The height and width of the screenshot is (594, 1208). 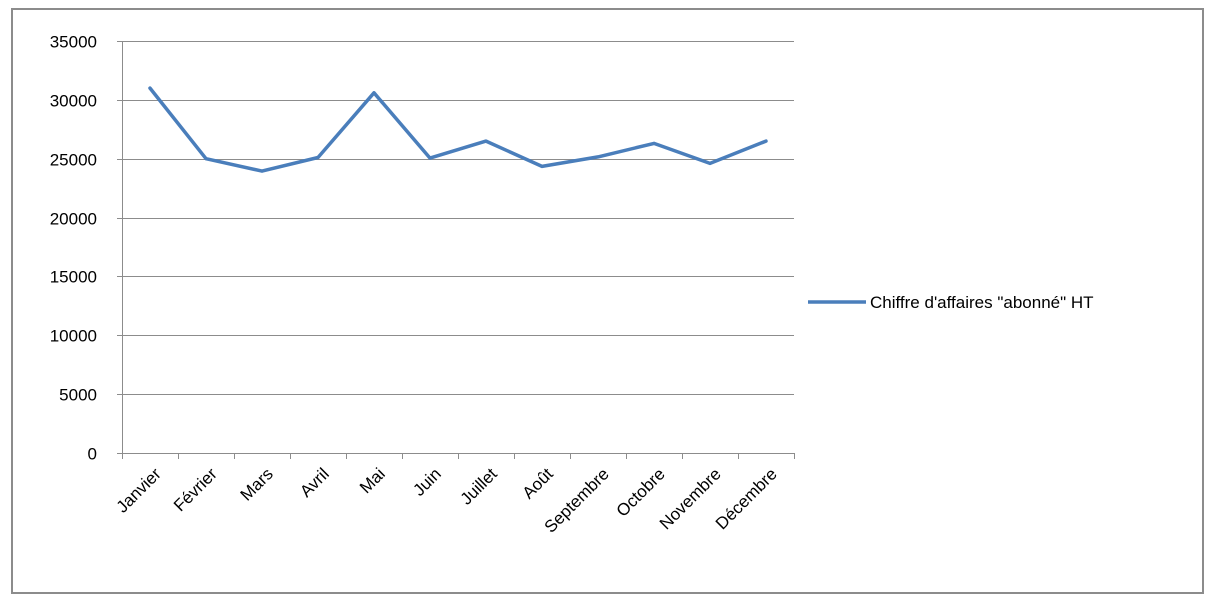 What do you see at coordinates (73, 277) in the screenshot?
I see `y-tick-label: 15000` at bounding box center [73, 277].